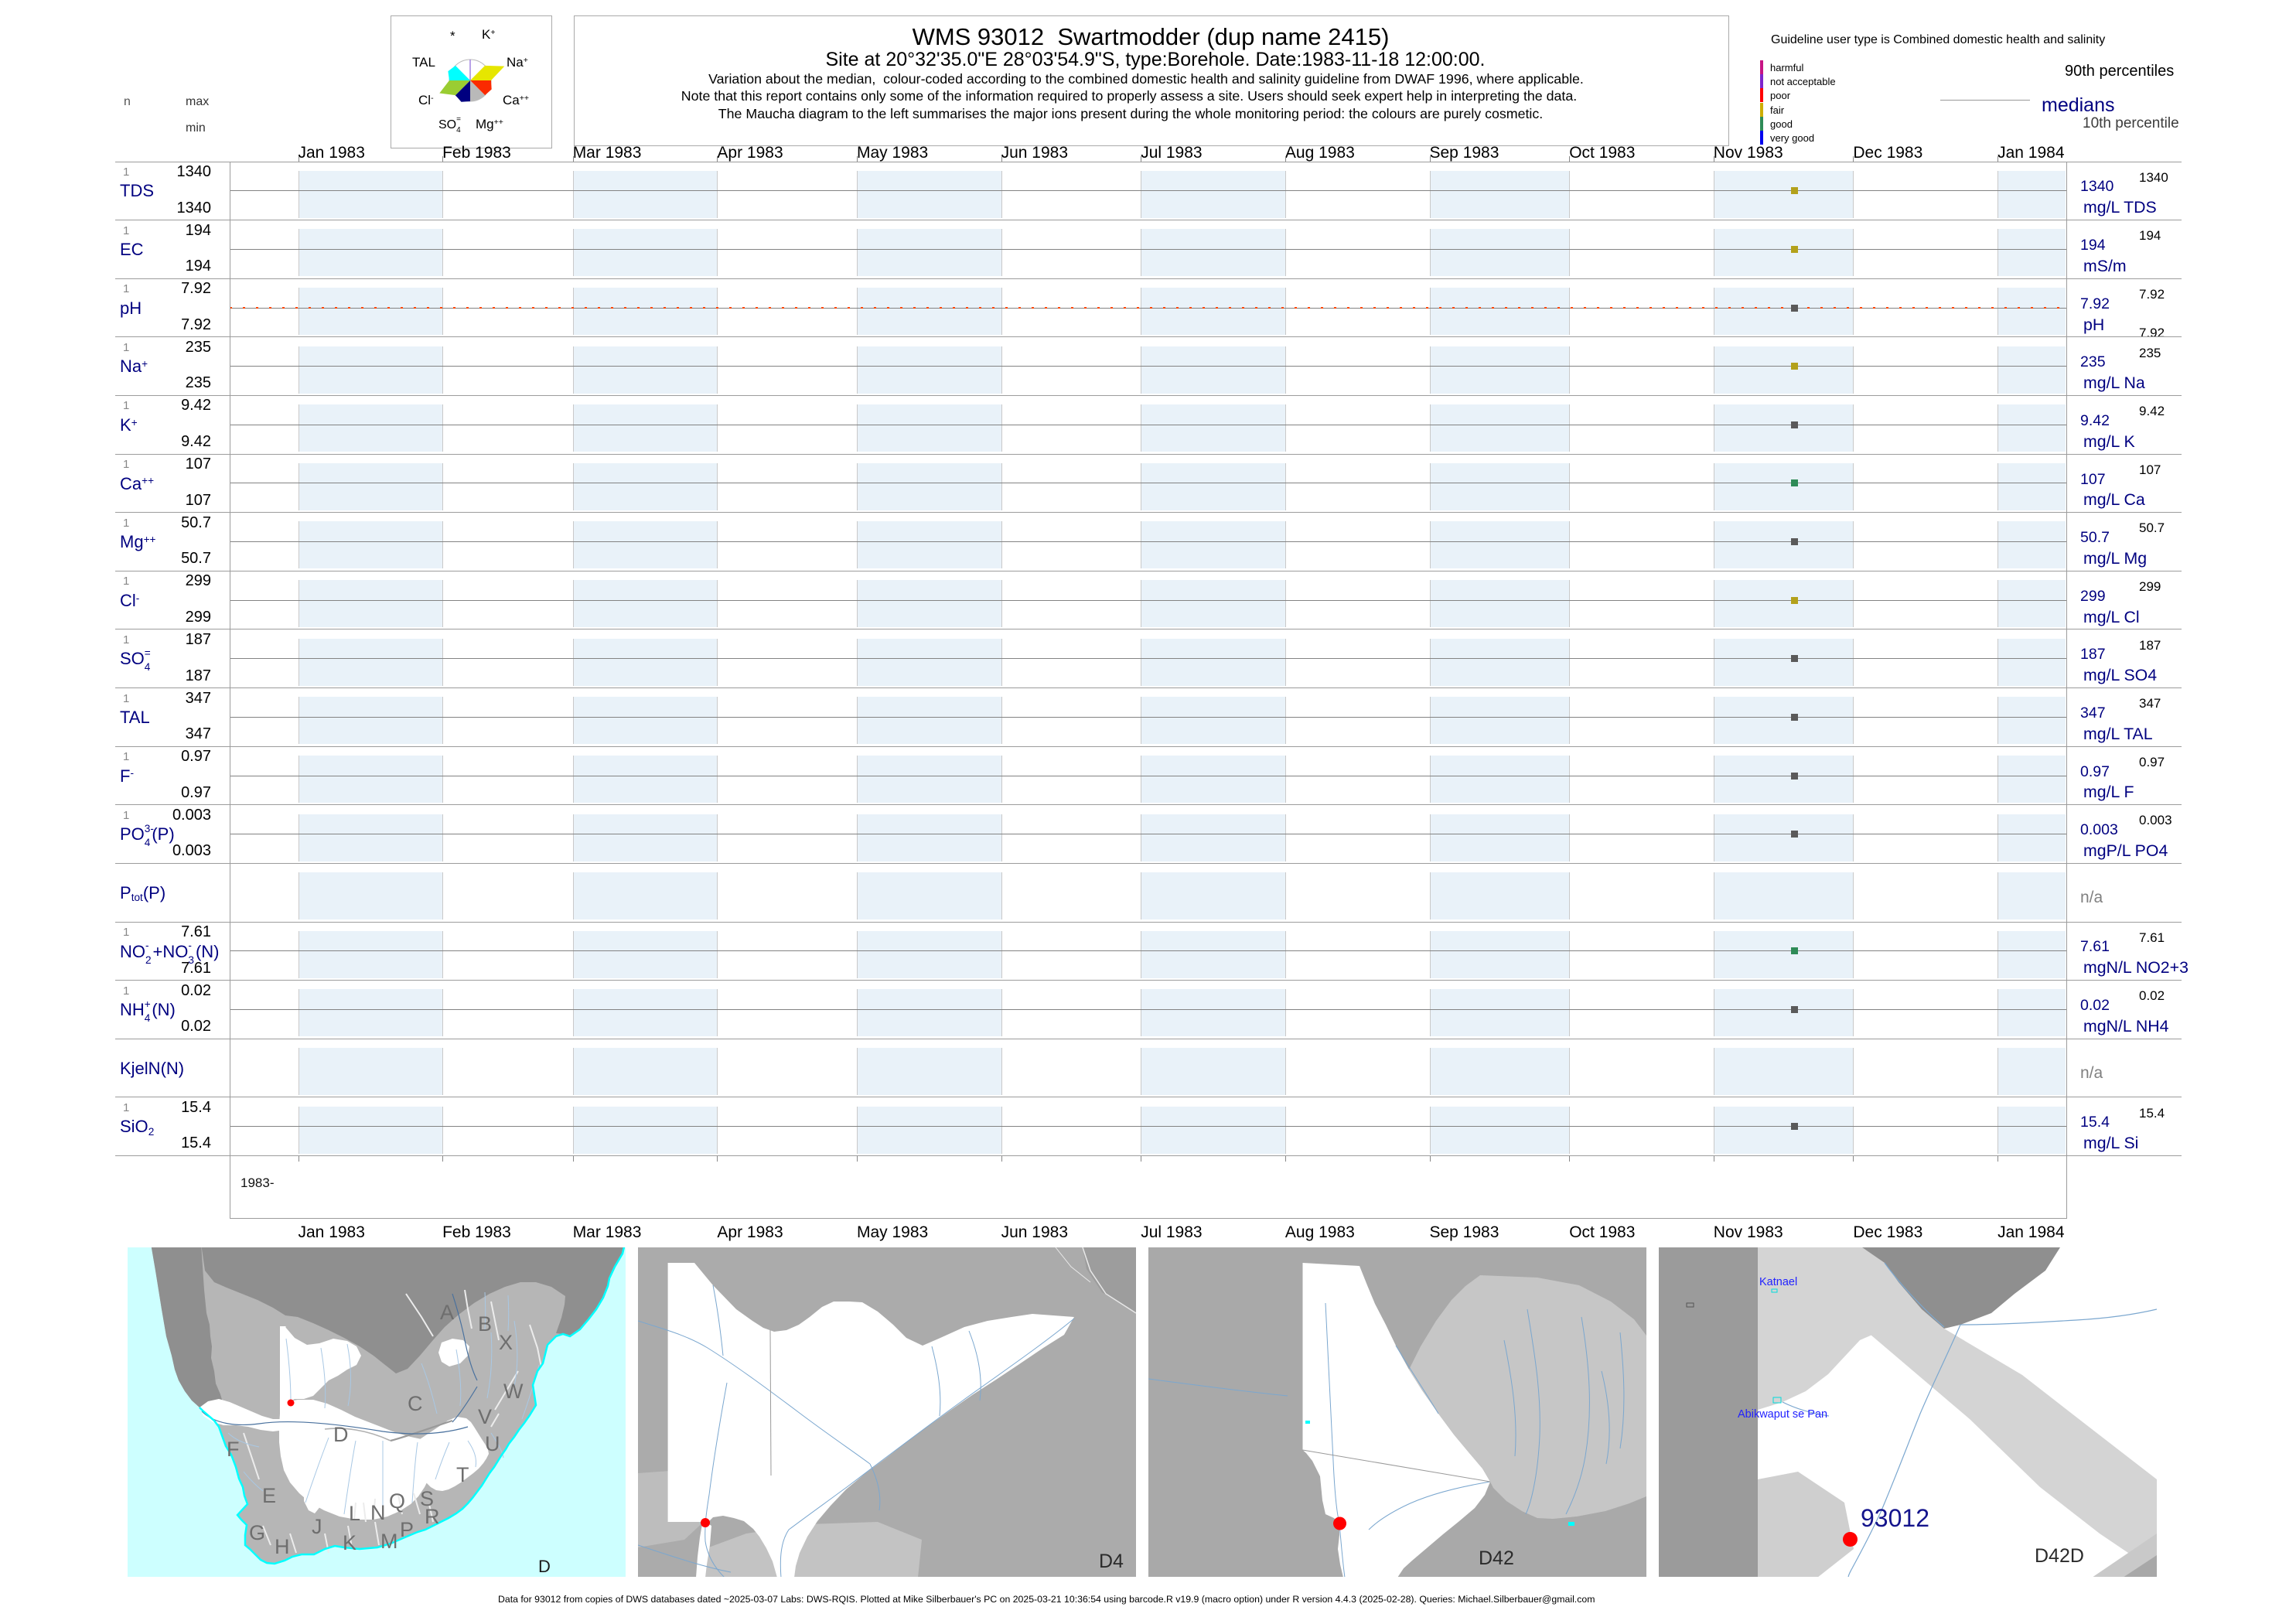  I want to click on svg-text: G, so click(257, 1532).